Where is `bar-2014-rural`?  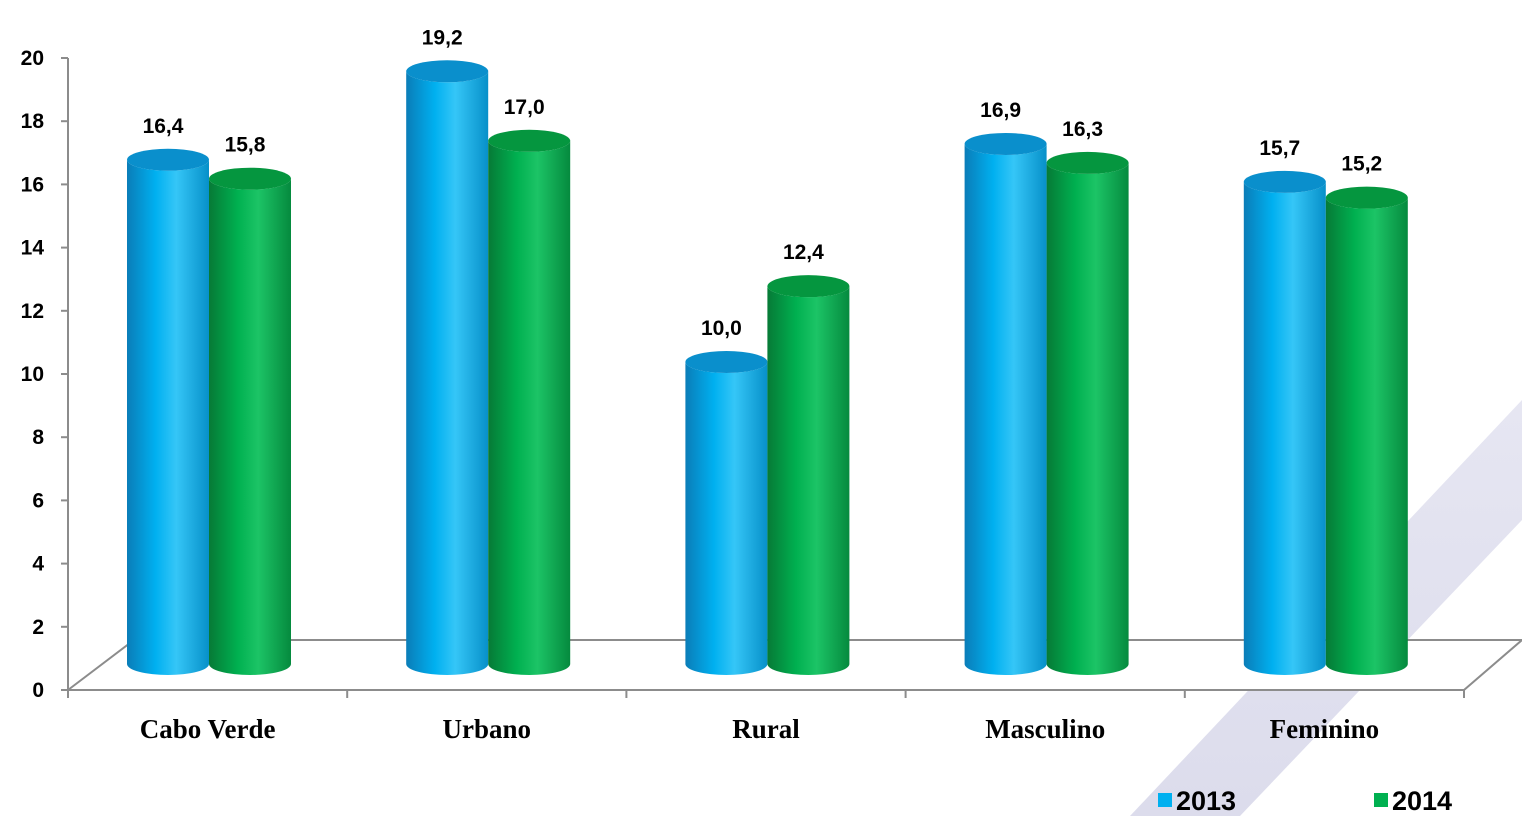
bar-2014-rural is located at coordinates (808, 475).